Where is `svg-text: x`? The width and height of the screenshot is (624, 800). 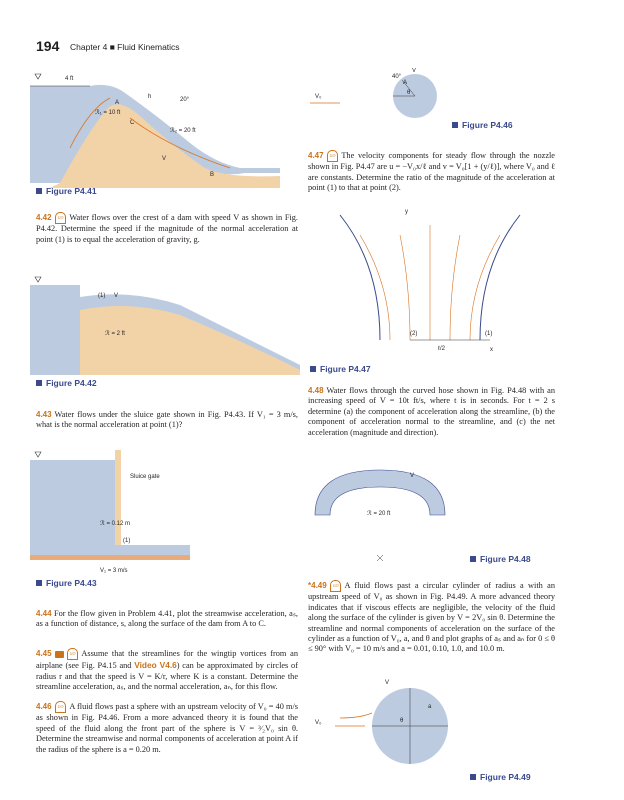
svg-text: x is located at coordinates (491, 350).